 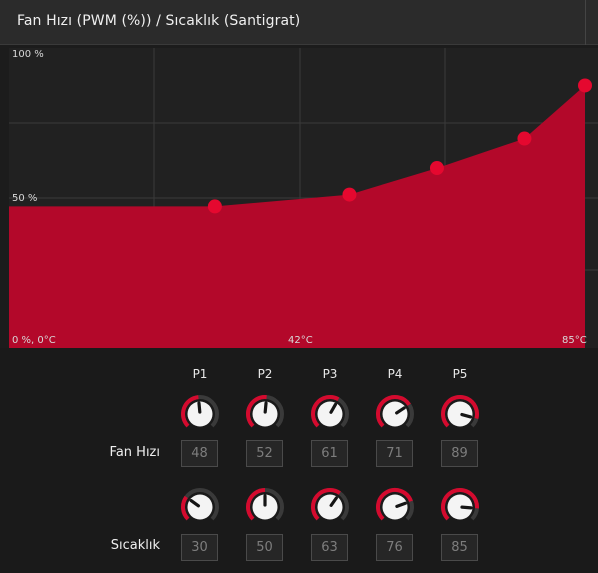 I want to click on temperature-value-p4: 76, so click(x=394, y=547).